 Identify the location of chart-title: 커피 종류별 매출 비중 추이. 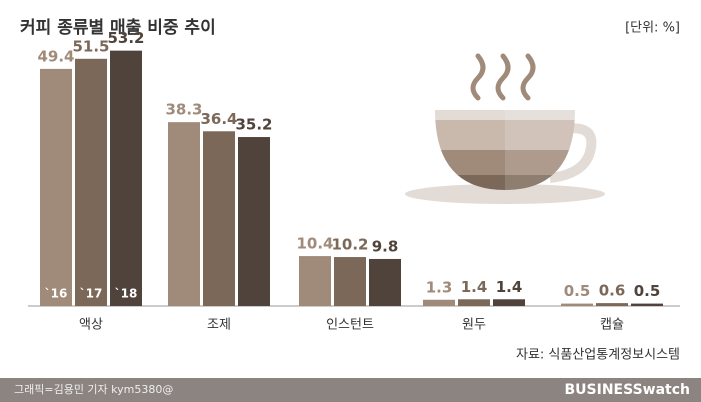
(118, 28).